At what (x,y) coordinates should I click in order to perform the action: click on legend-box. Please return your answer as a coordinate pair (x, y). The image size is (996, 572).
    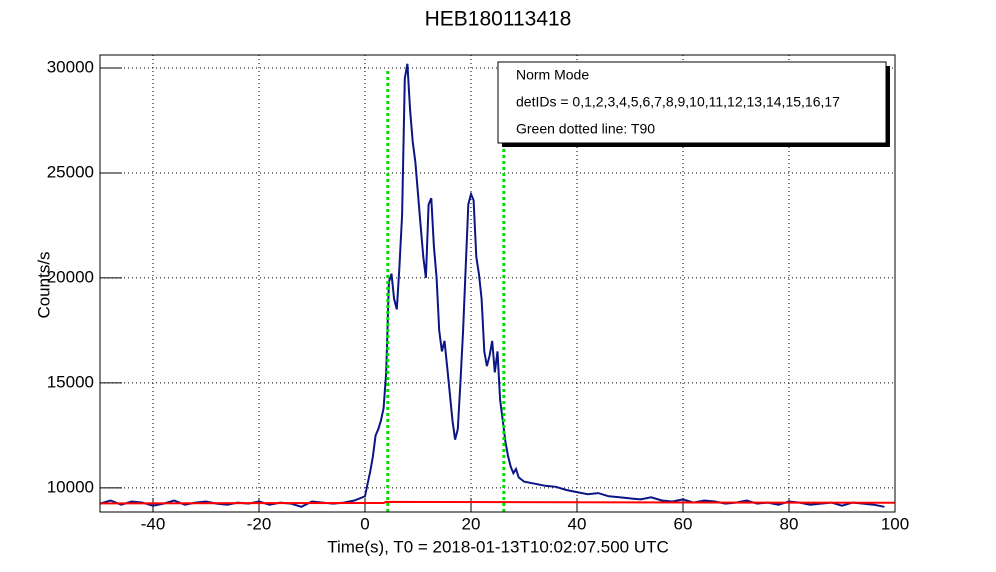
    Looking at the image, I should click on (692, 102).